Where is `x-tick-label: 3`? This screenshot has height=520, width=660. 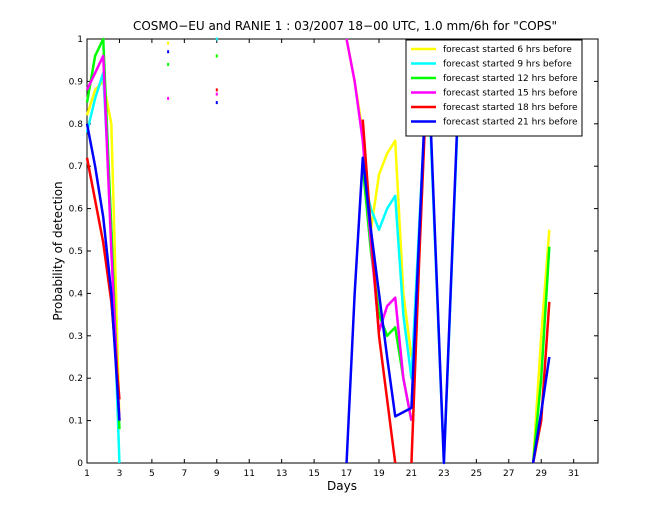 x-tick-label: 3 is located at coordinates (120, 474).